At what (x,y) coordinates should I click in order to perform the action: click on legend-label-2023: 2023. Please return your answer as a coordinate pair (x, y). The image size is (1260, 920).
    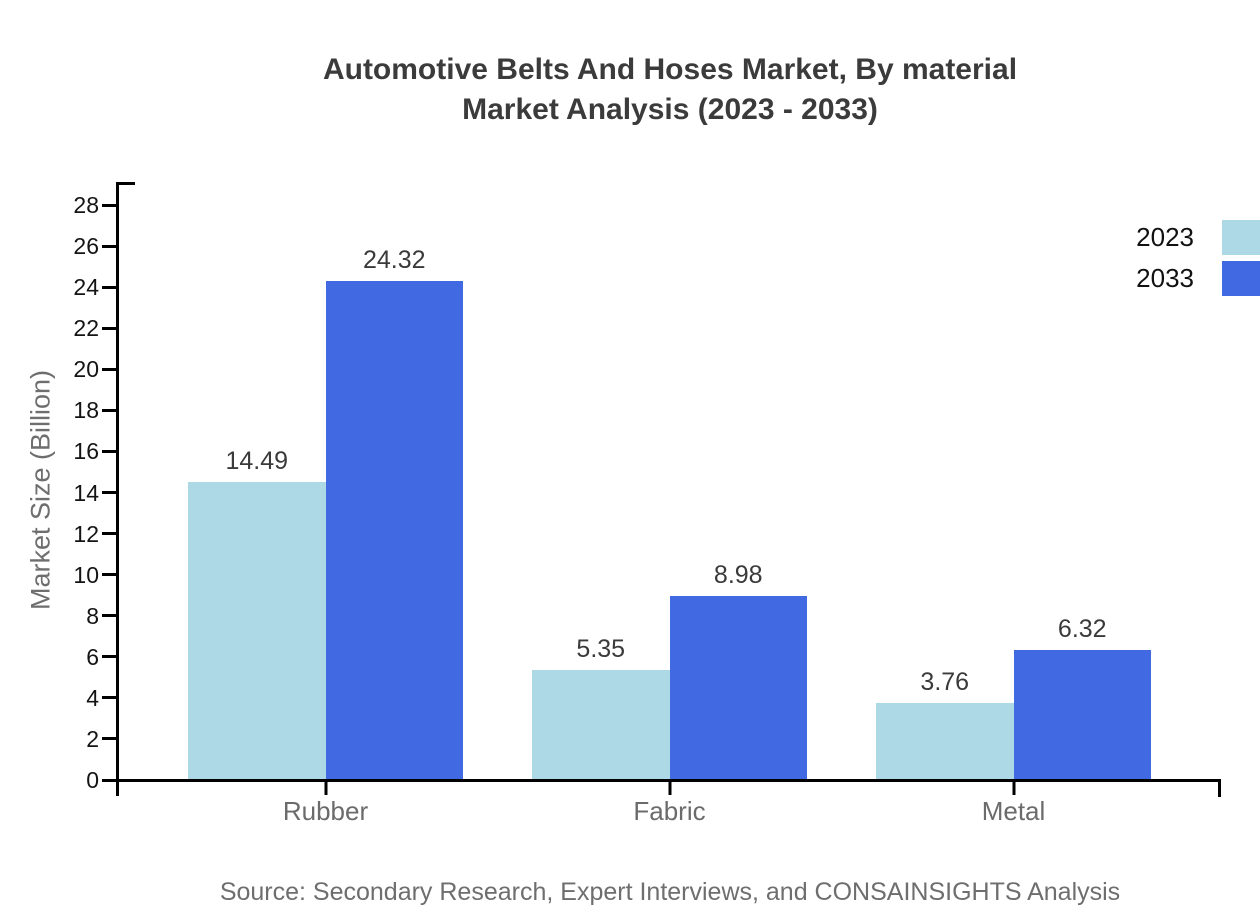
    Looking at the image, I should click on (1165, 237).